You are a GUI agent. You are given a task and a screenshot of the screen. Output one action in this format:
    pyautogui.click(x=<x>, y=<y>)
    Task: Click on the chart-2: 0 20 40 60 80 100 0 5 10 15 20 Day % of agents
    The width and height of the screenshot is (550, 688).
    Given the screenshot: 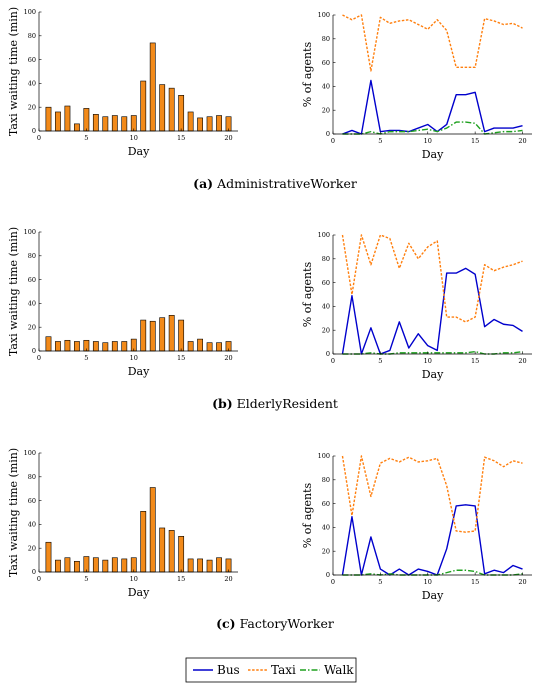 What is the action you would take?
    pyautogui.click(x=416, y=86)
    